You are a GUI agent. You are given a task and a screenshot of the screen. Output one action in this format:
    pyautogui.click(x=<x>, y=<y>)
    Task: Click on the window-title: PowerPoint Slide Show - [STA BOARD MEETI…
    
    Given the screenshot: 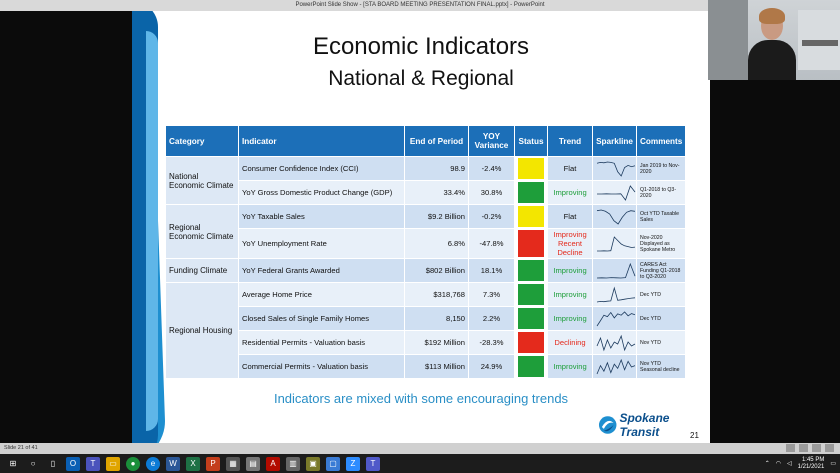 What is the action you would take?
    pyautogui.click(x=420, y=5)
    